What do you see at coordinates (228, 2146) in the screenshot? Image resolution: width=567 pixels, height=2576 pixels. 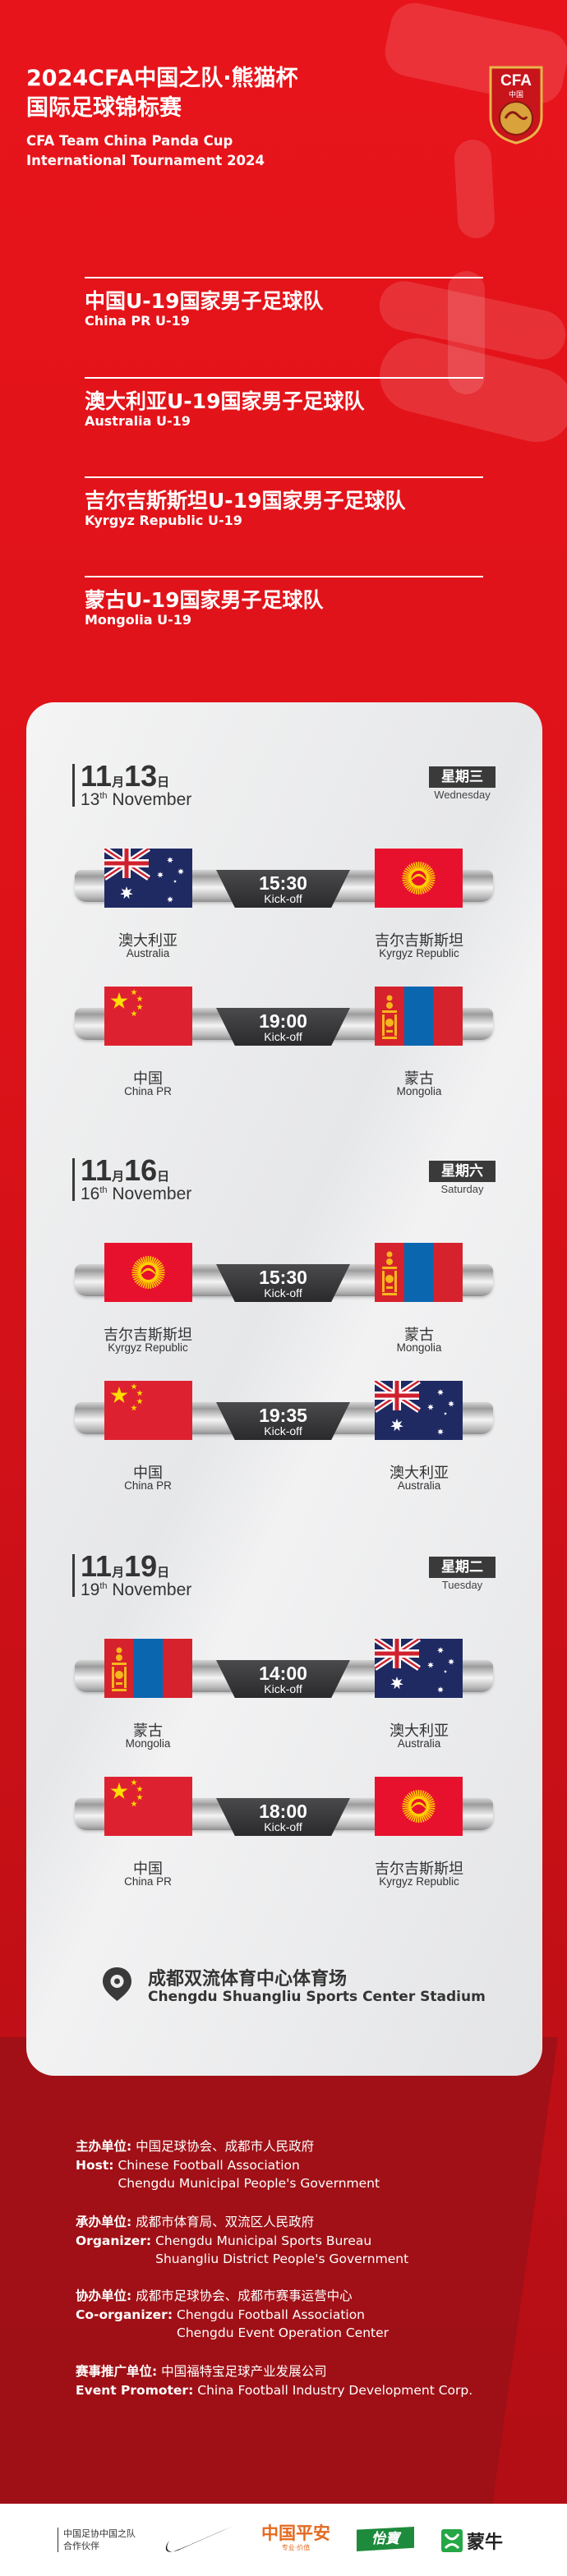 I see `credit-cn-line: 主办单位: 中国足球协会、成都市人民政府` at bounding box center [228, 2146].